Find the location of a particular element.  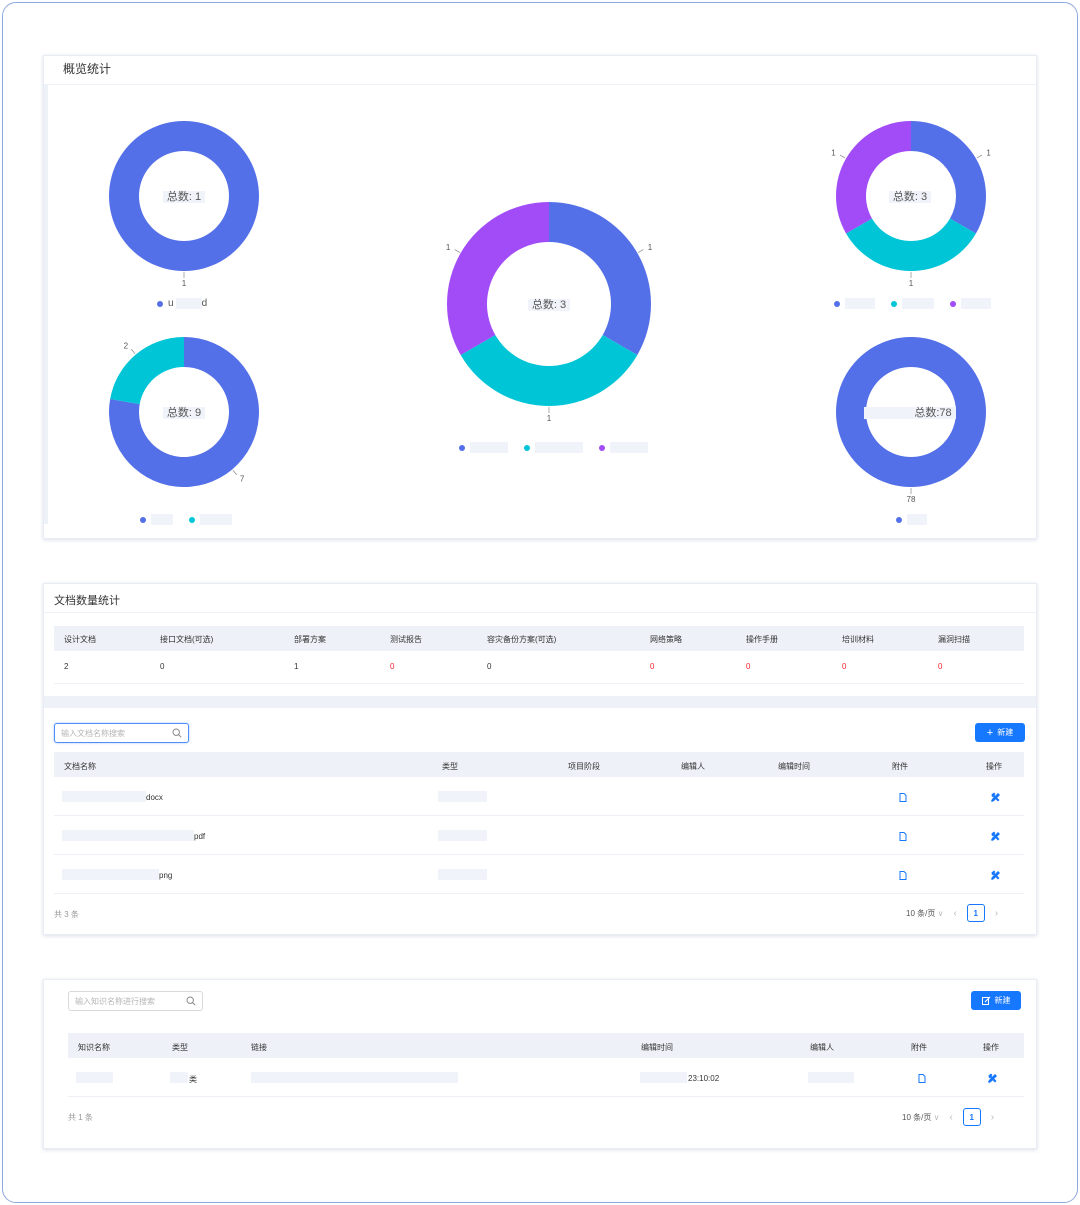

legend-text-suffix: d is located at coordinates (204, 303).